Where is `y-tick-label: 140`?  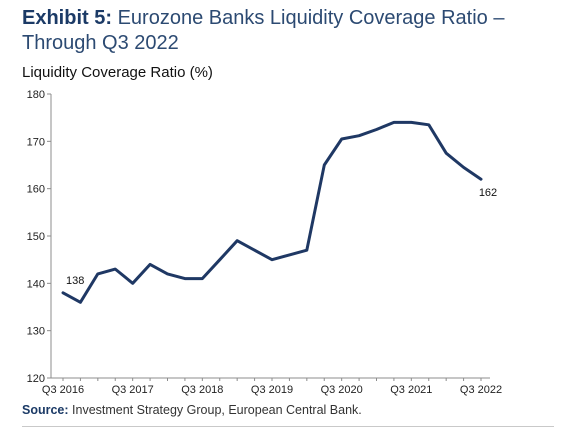 y-tick-label: 140 is located at coordinates (36, 284).